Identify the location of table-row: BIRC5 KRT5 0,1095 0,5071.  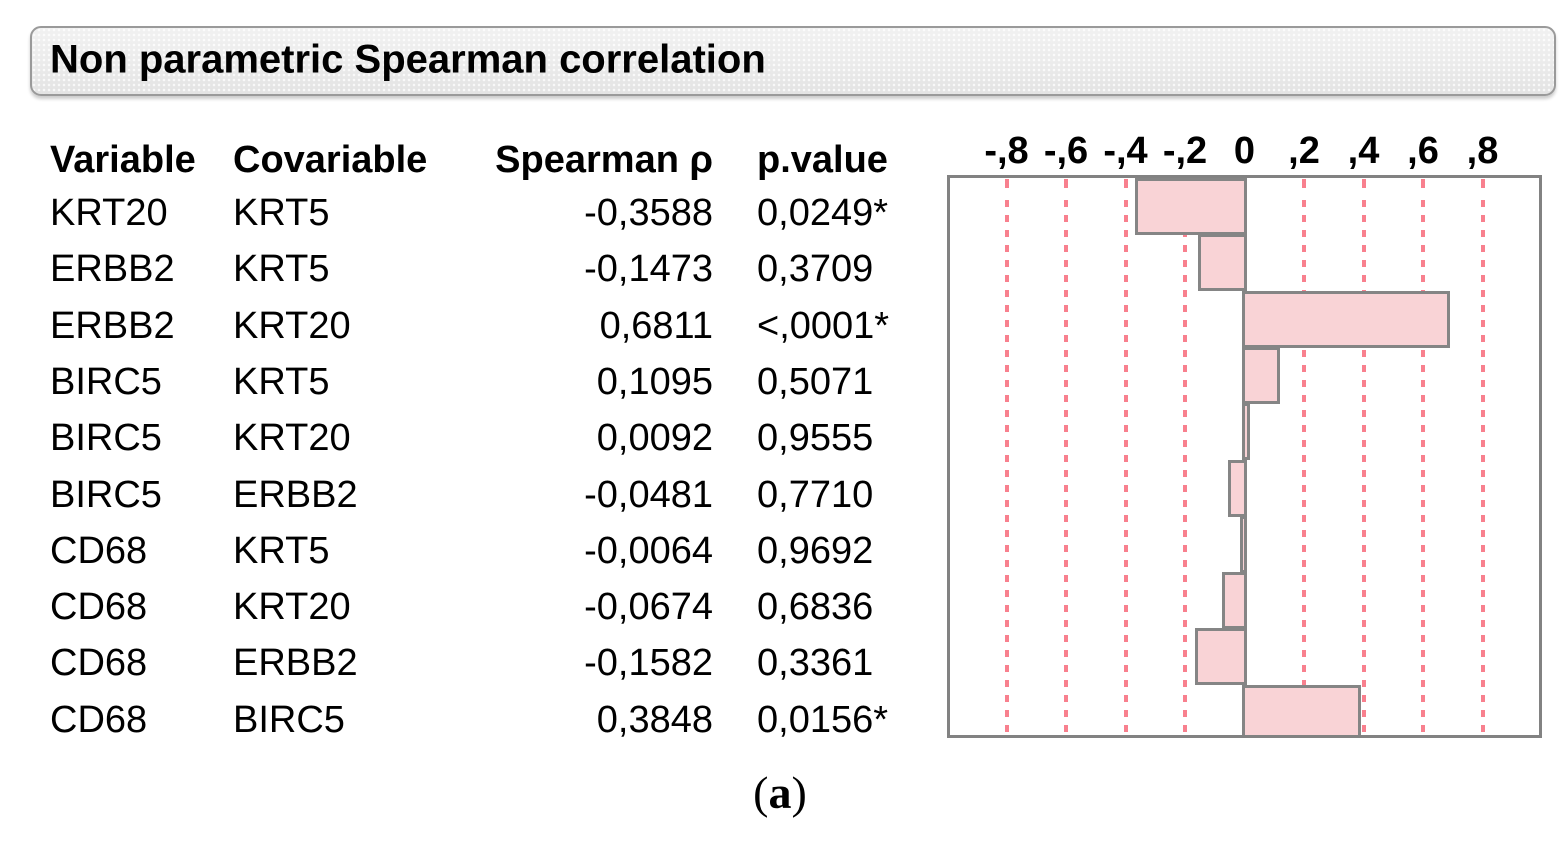
(480, 382).